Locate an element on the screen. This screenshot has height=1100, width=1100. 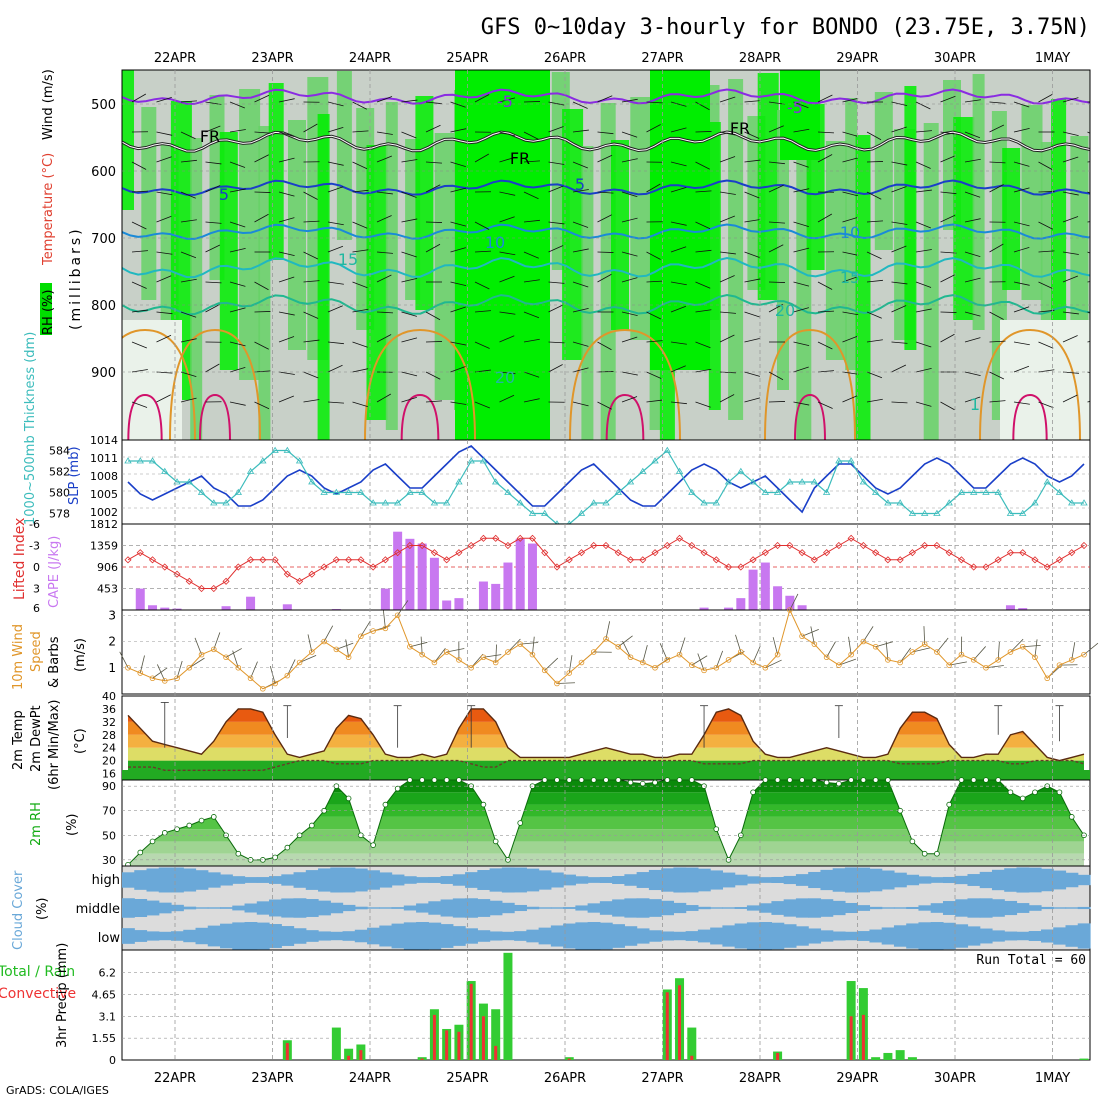
temp-tick-label: 32 is located at coordinates (109, 722).